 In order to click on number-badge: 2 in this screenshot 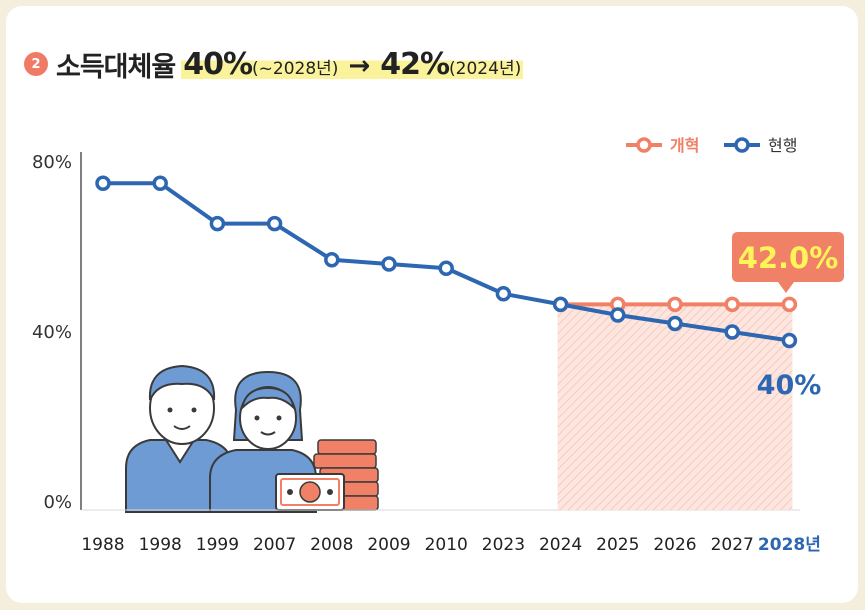, I will do `click(36, 64)`.